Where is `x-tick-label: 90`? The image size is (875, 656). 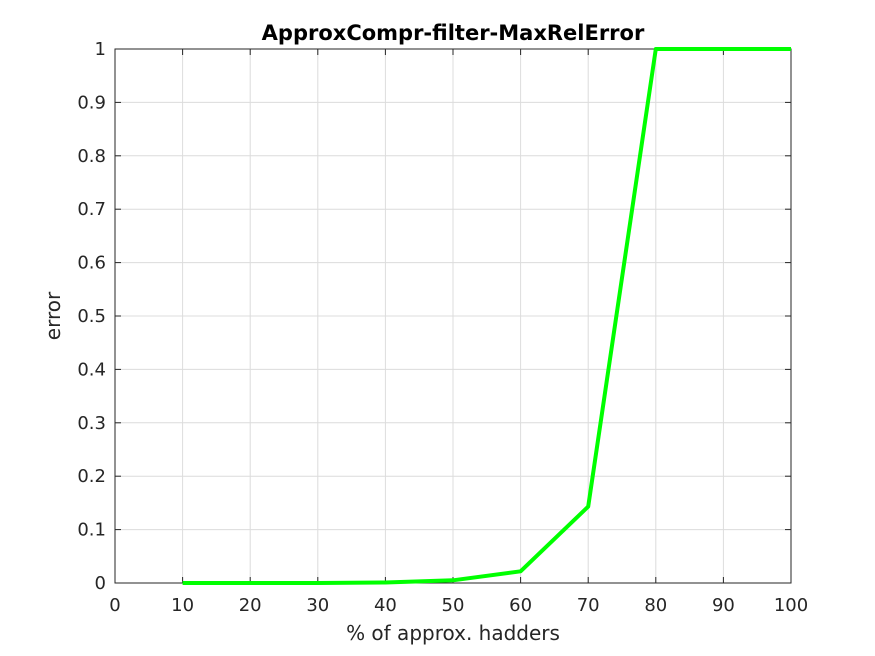
x-tick-label: 90 is located at coordinates (723, 605).